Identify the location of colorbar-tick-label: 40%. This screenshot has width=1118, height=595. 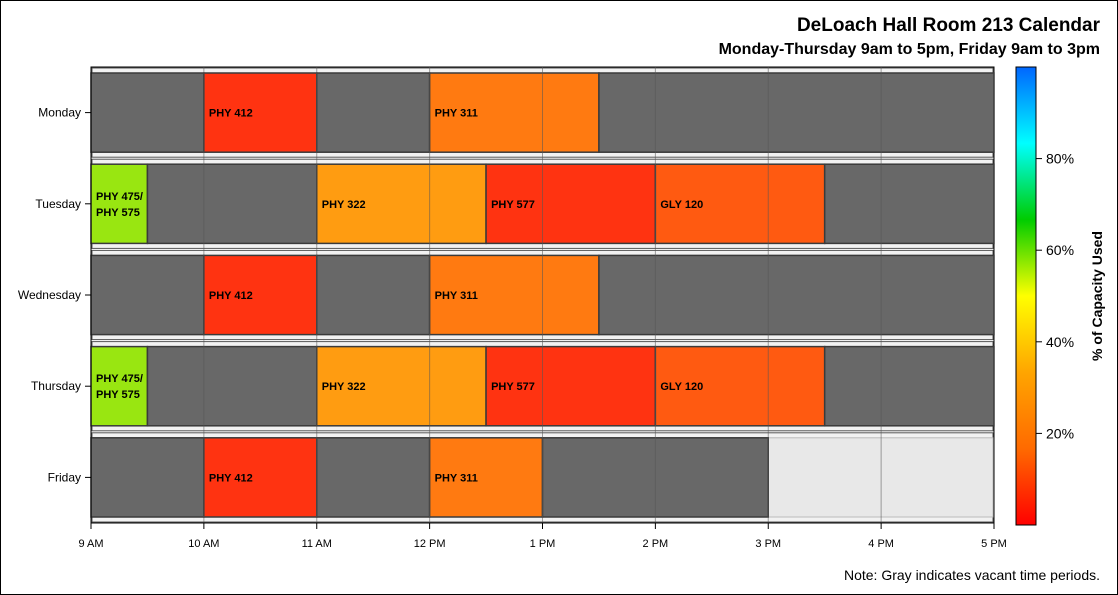
(1060, 342).